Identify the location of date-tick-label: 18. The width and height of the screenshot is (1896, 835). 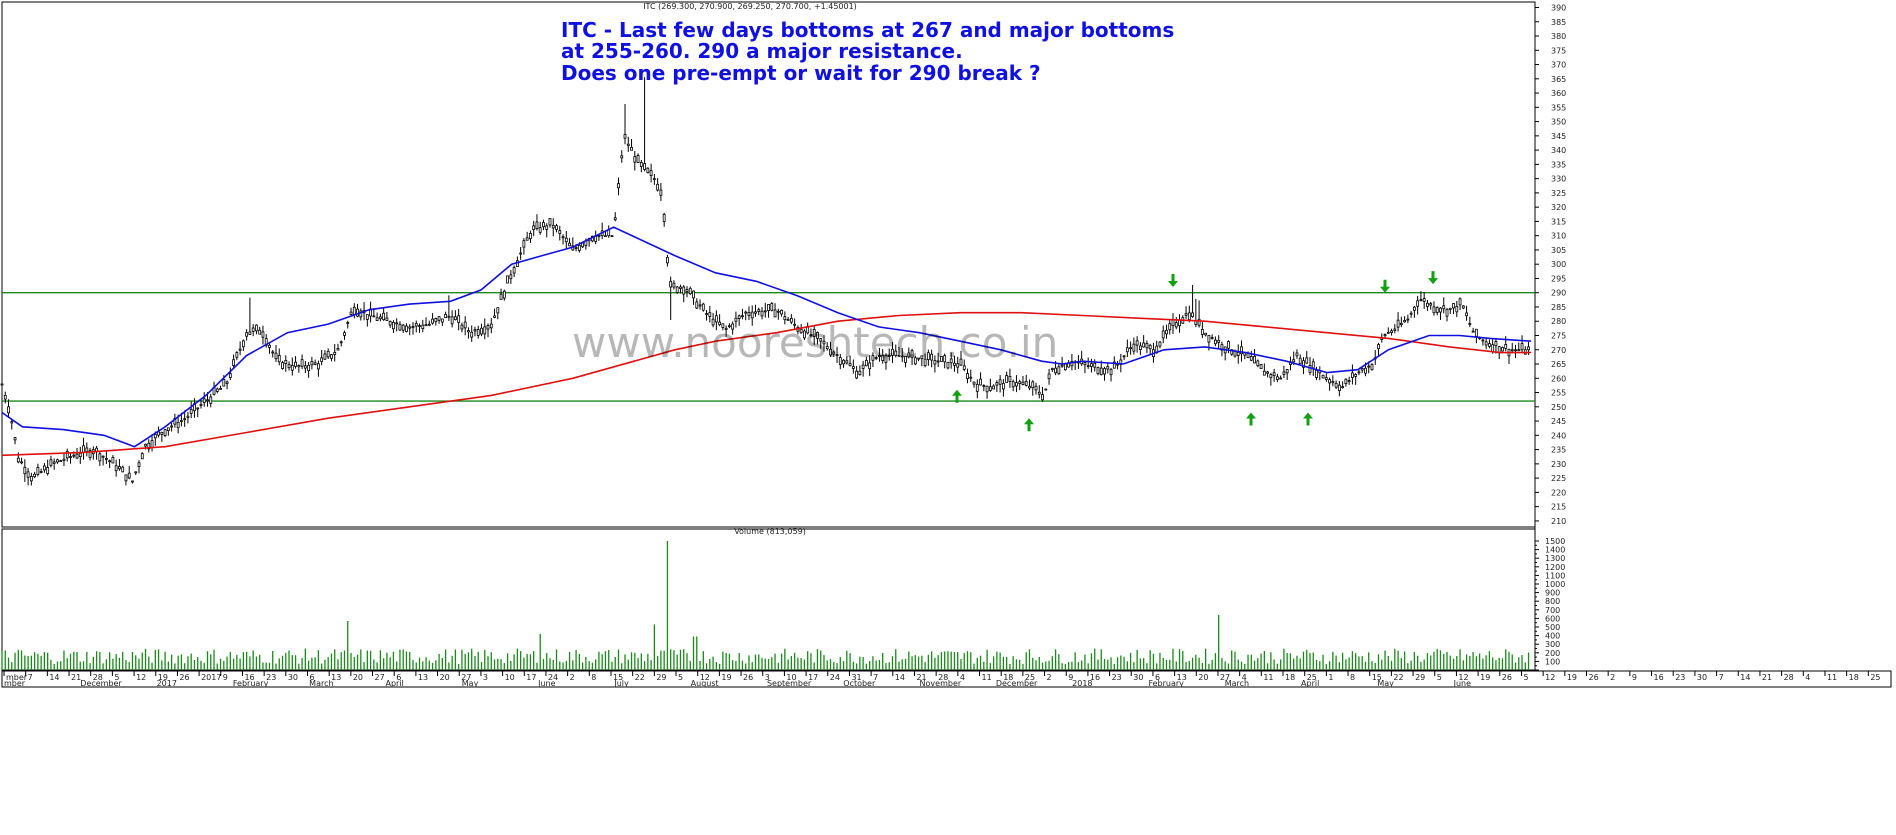
(1290, 677).